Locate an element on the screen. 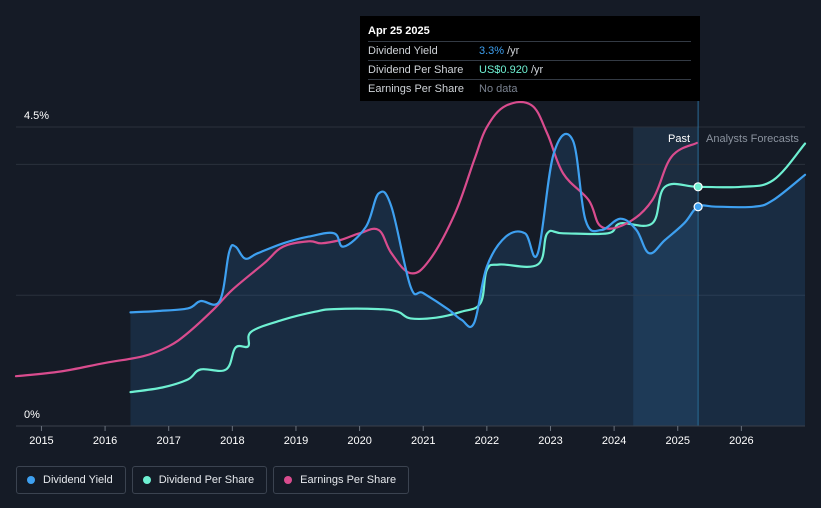 The image size is (821, 508). tooltip-row-dividend-per-share: Dividend Per Share US$0.920 /yr is located at coordinates (529, 69).